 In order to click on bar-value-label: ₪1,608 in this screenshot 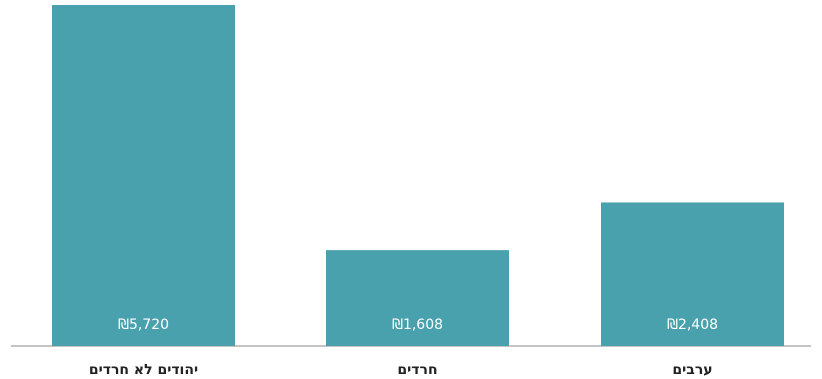, I will do `click(417, 325)`.